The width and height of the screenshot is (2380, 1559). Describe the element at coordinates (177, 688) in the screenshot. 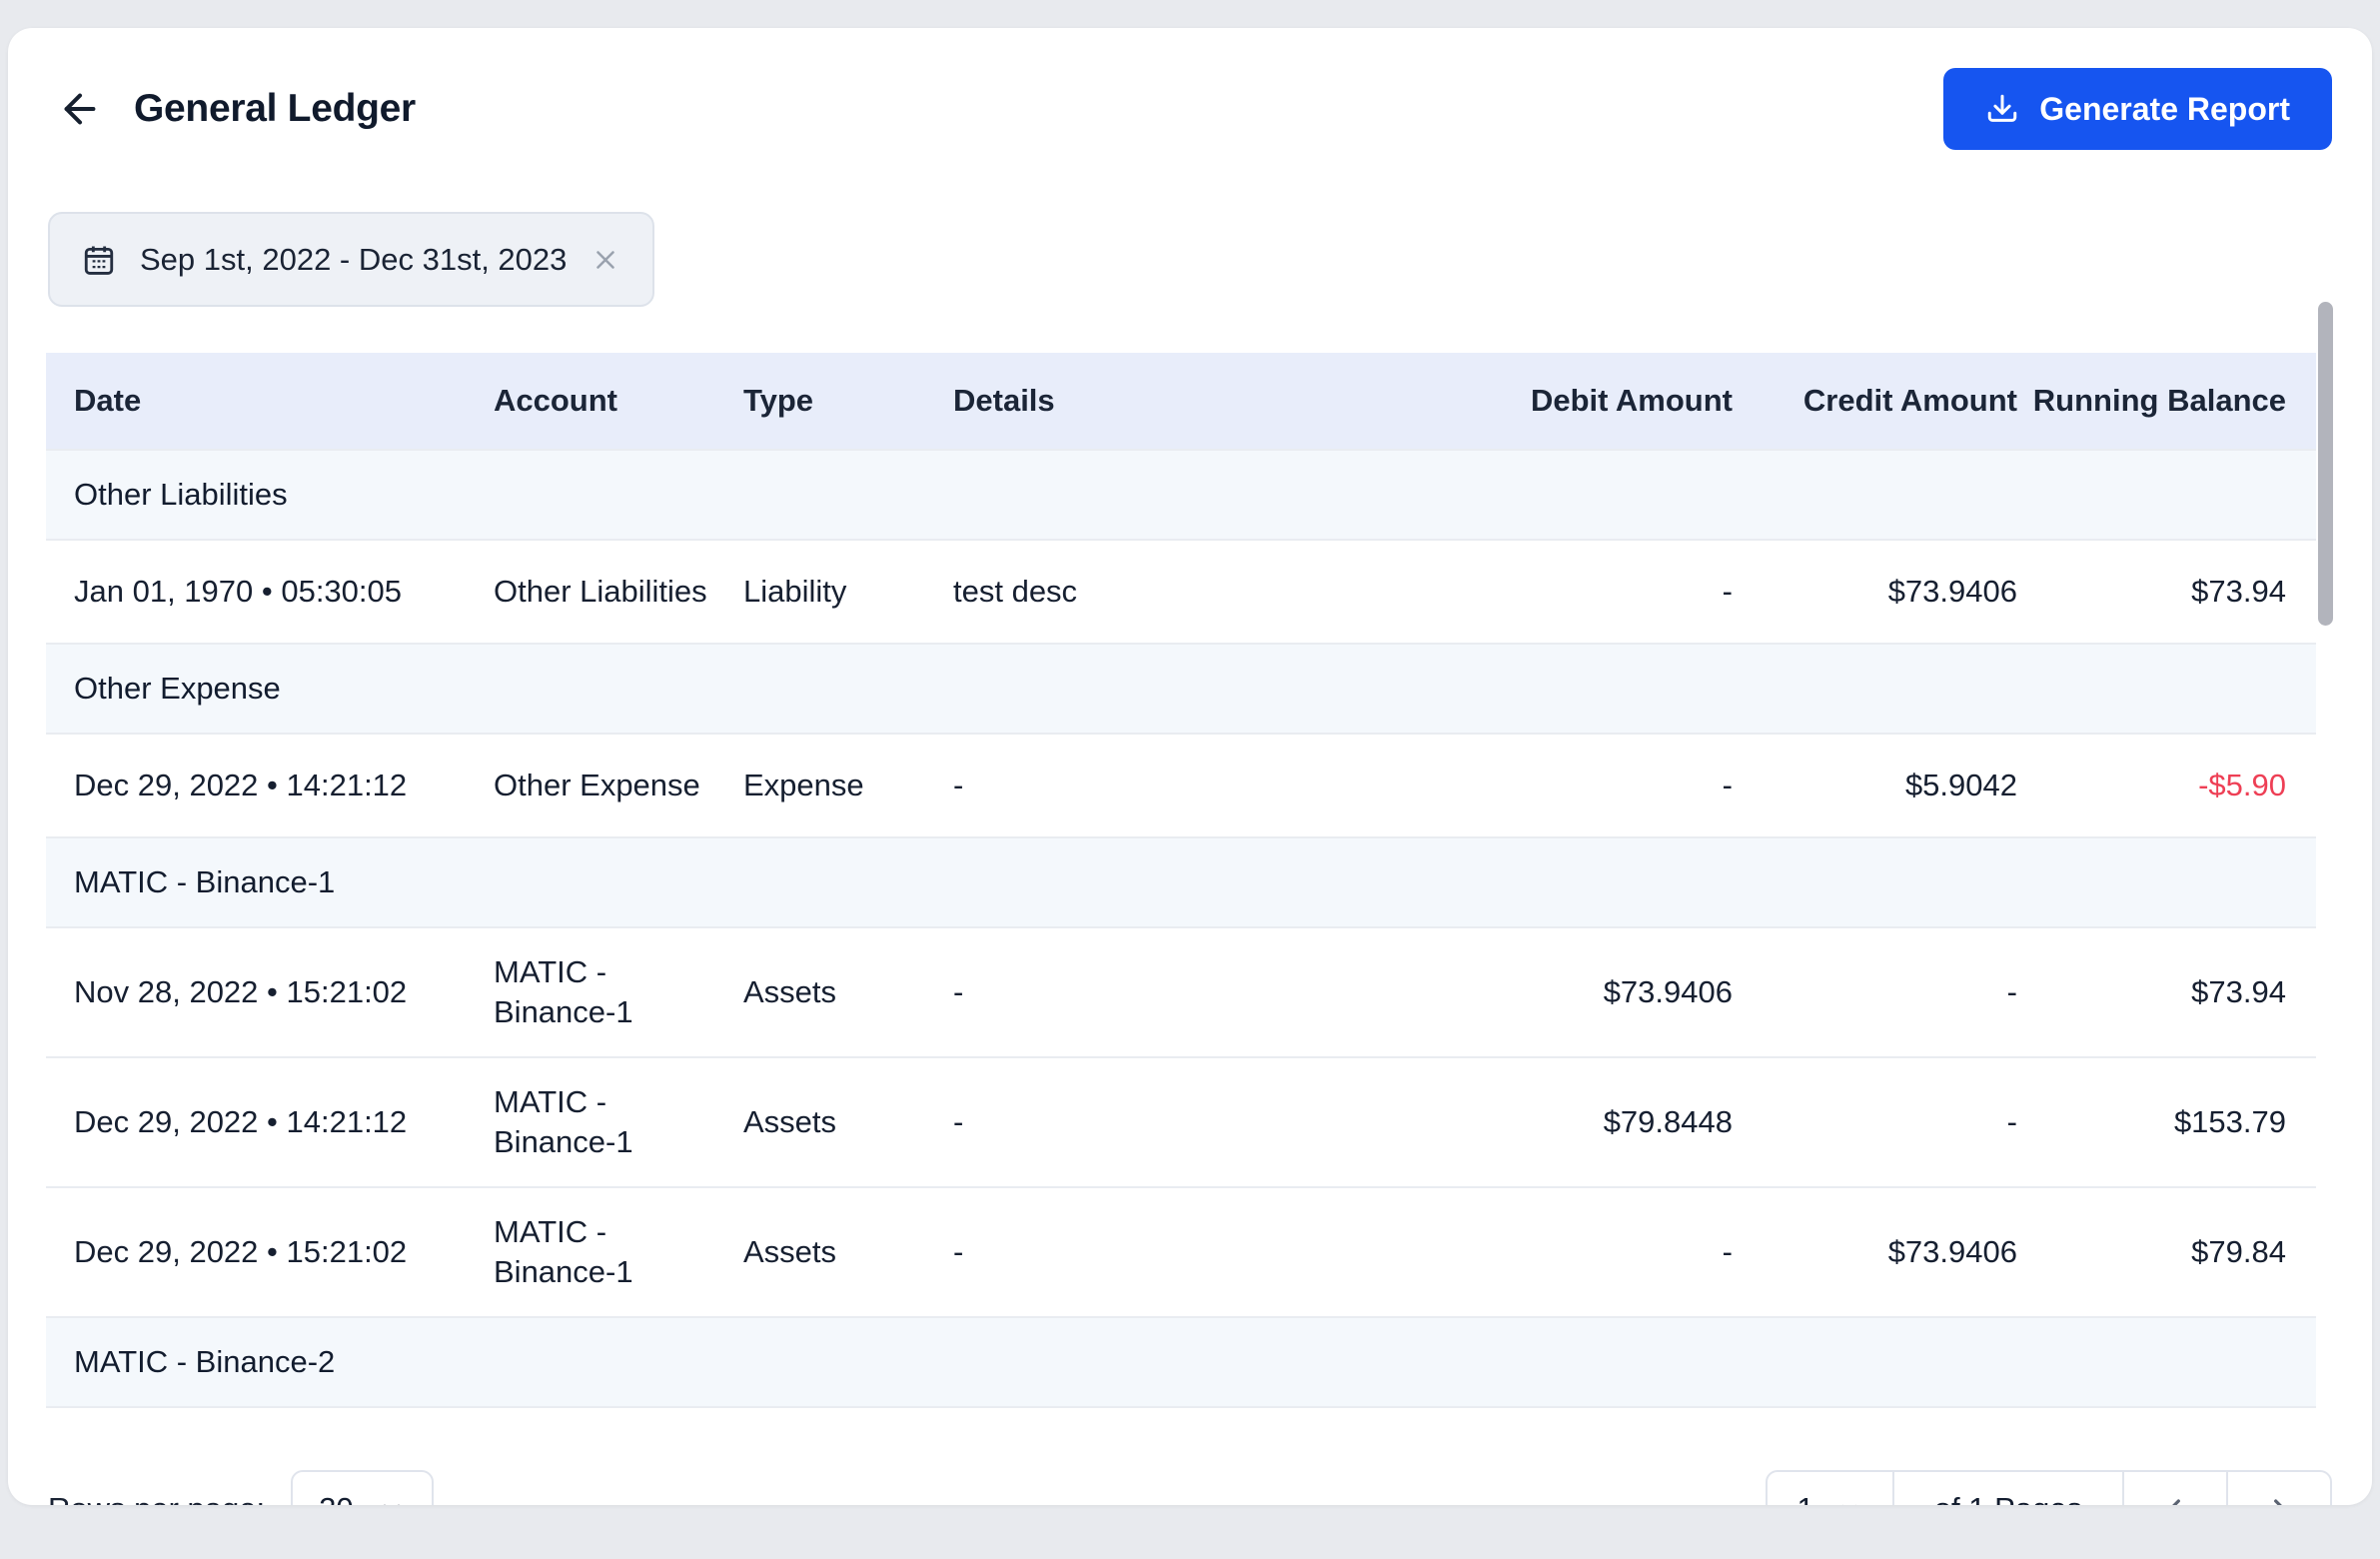

I see `group-label: Other Expense` at that location.